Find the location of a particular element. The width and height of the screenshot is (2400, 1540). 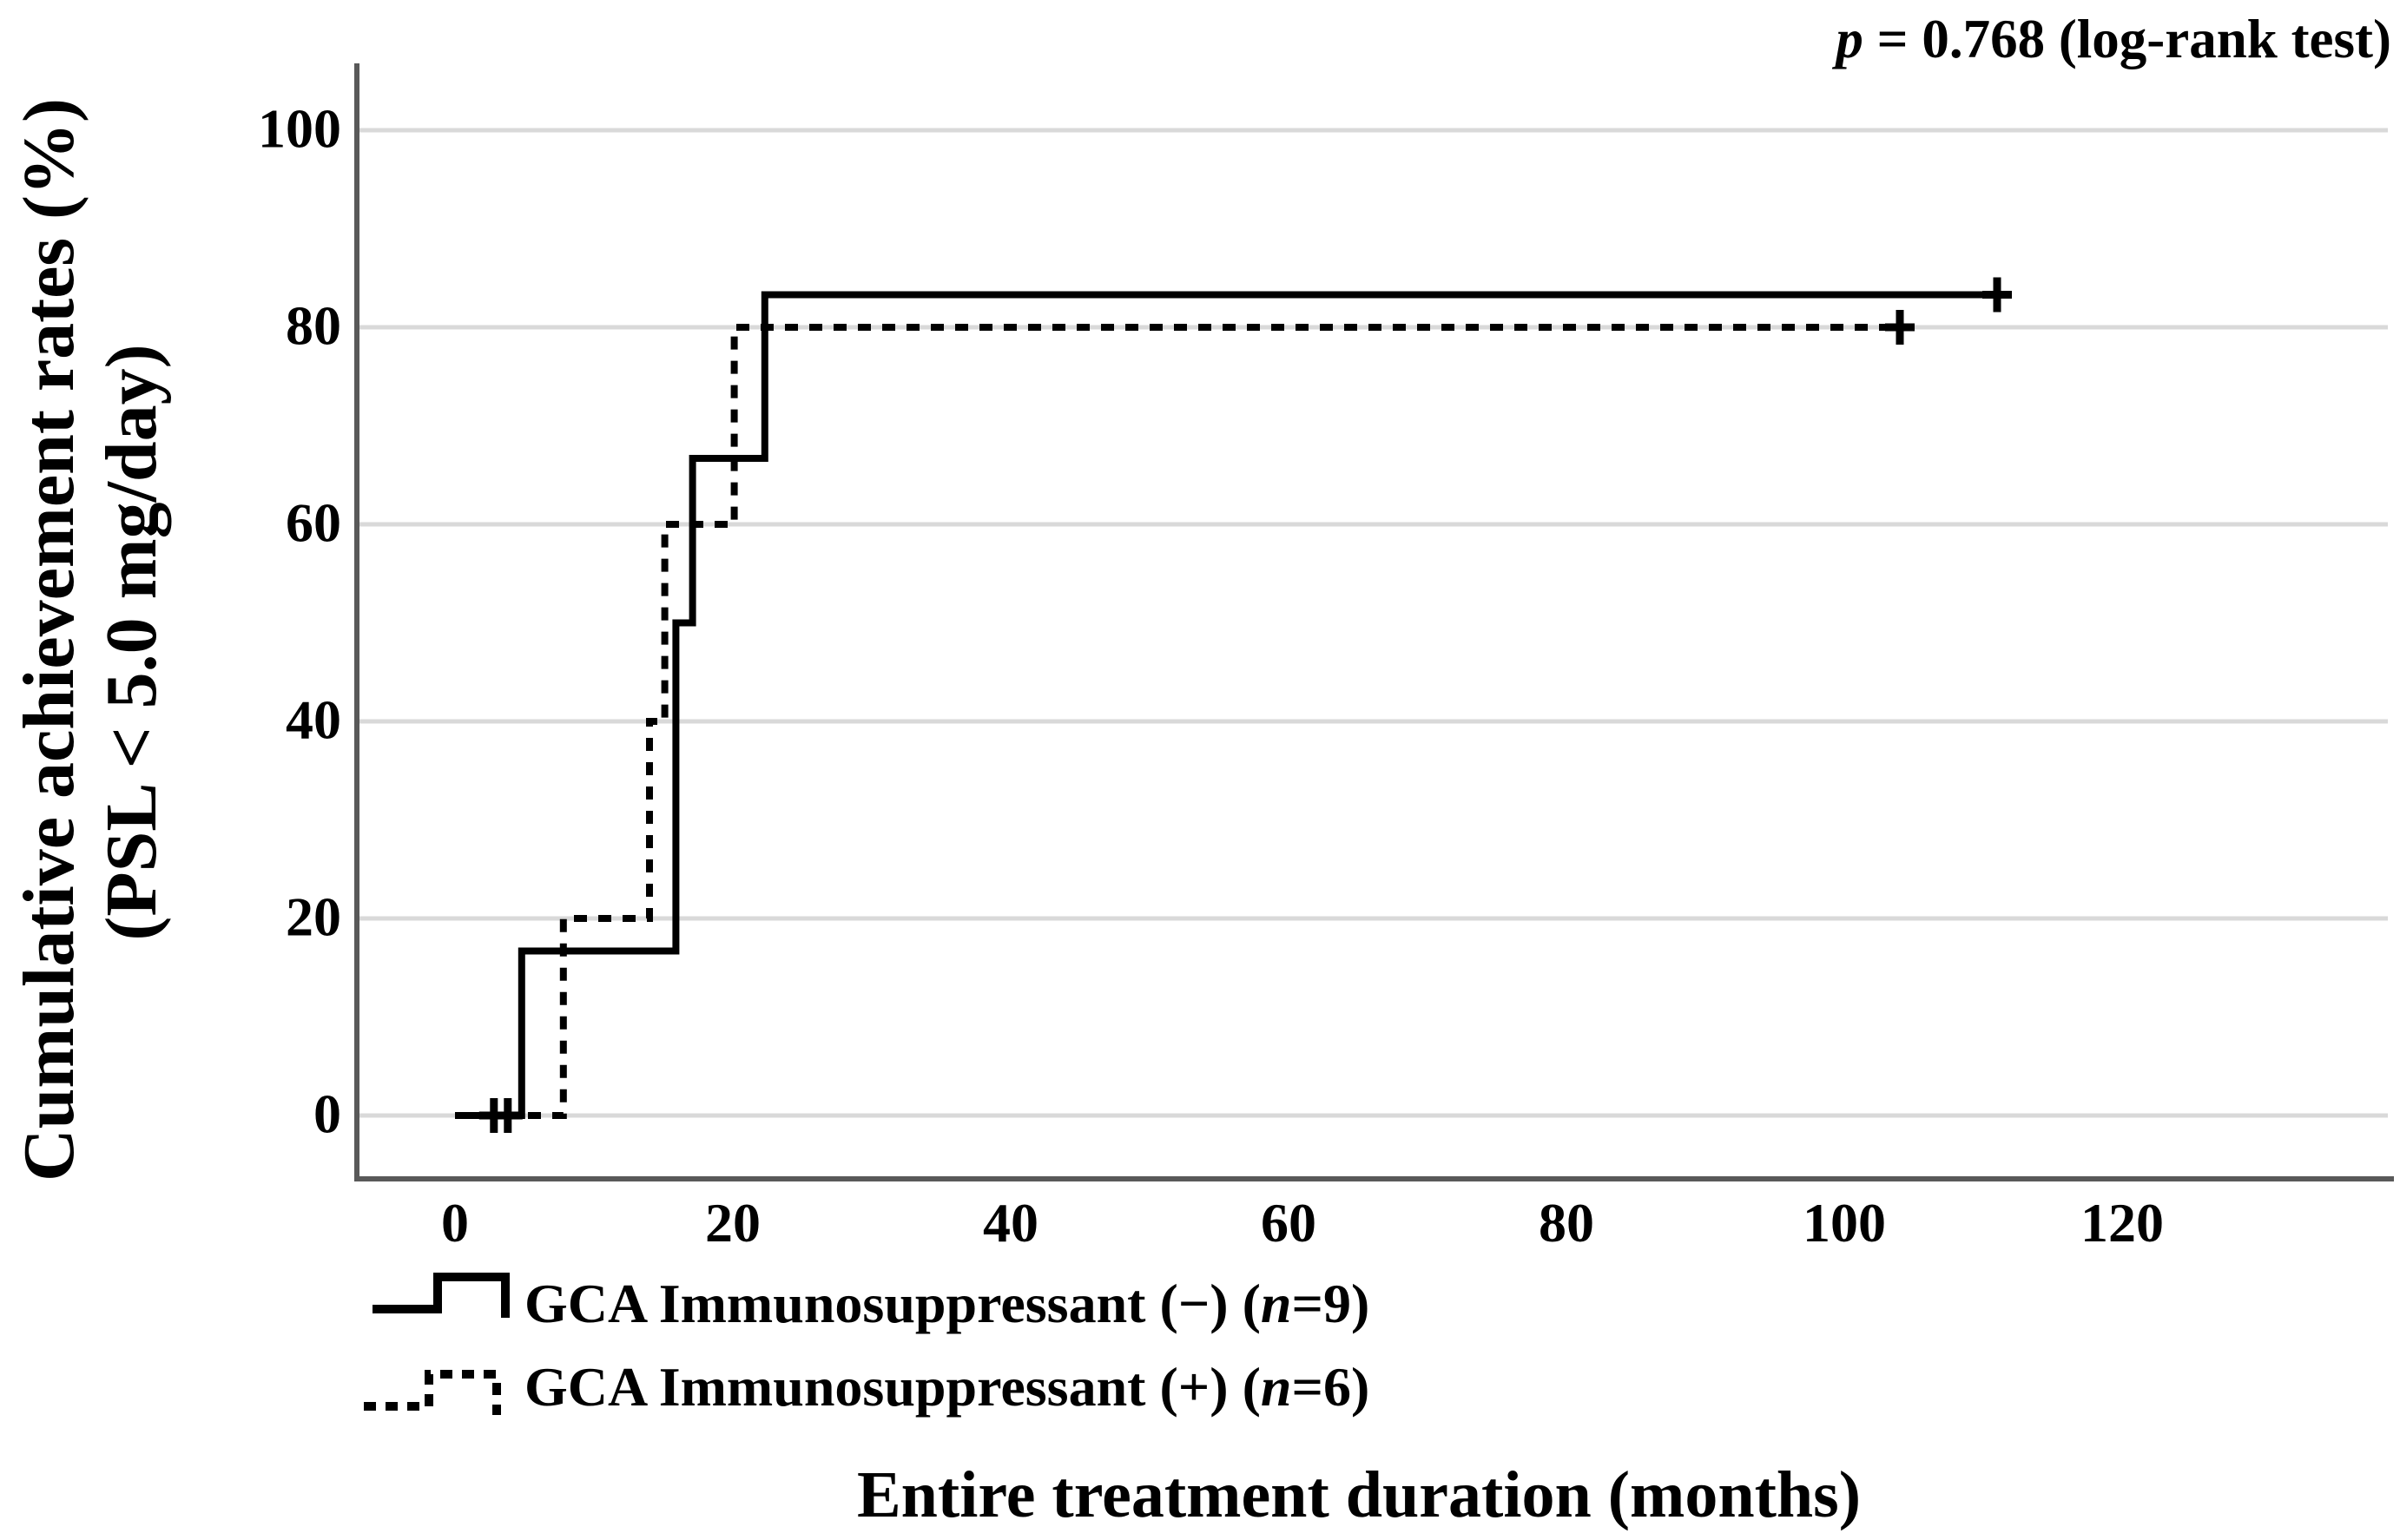

legend-label-prefix: GCA Immunosuppressant (+) ( is located at coordinates (892, 1387).